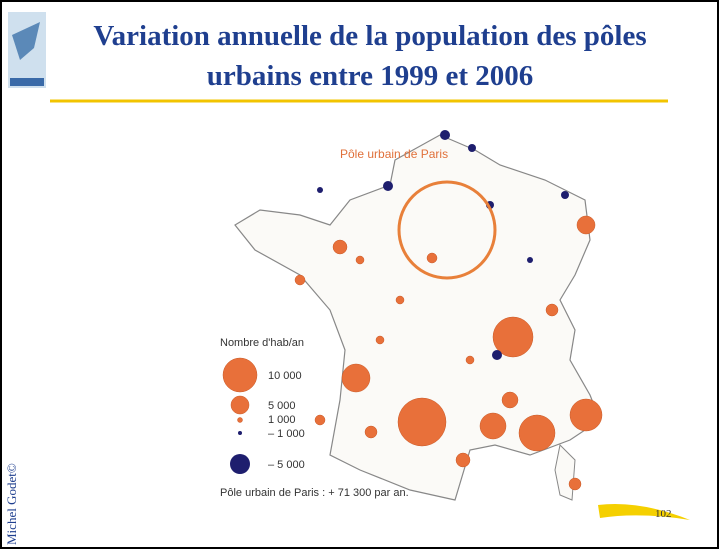 The height and width of the screenshot is (549, 719). Describe the element at coordinates (314, 493) in the screenshot. I see `legend-note: Pôle urbain de Paris : + 71 300 par an.` at that location.